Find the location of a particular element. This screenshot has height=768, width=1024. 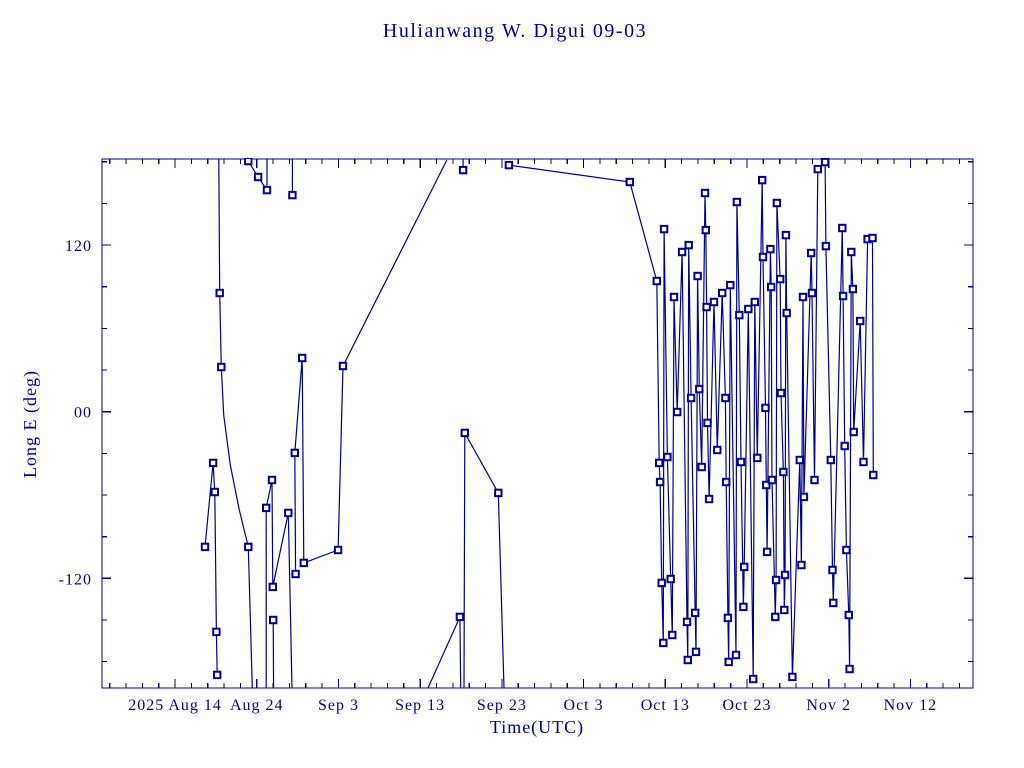

x-tick-label: Oct 23 is located at coordinates (746, 705).